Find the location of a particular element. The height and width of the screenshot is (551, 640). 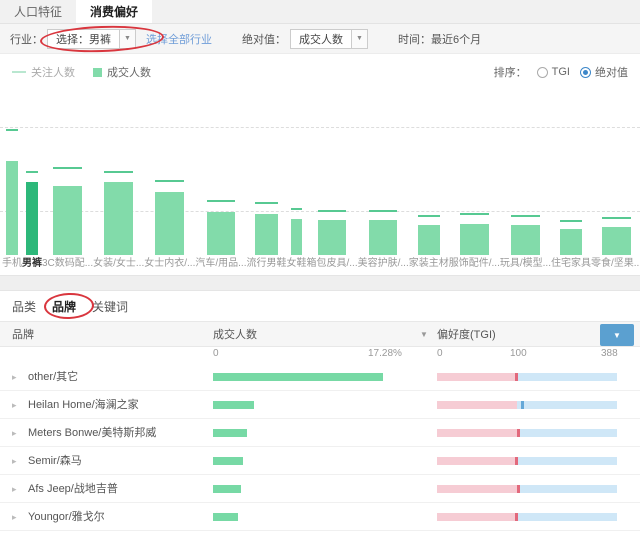

legend-label: 成交人数 is located at coordinates (129, 73).